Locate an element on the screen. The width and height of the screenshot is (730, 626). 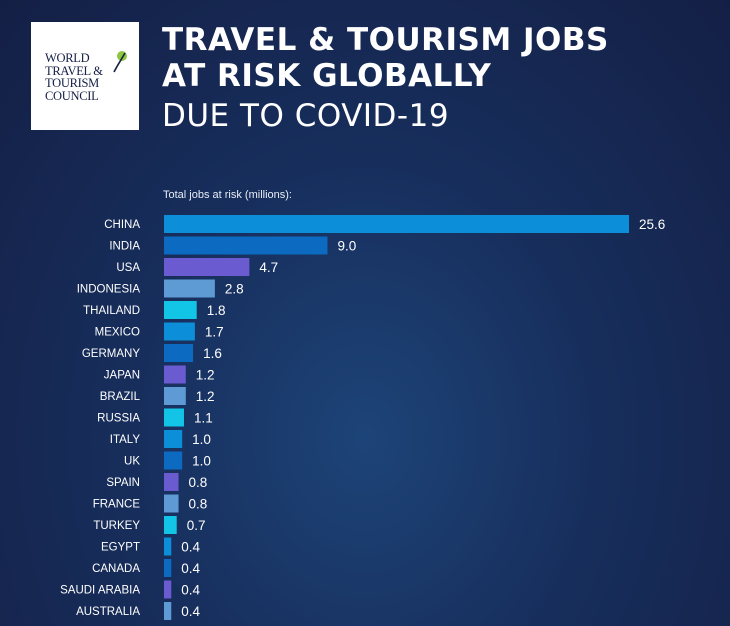
bar-italy is located at coordinates (173, 439).